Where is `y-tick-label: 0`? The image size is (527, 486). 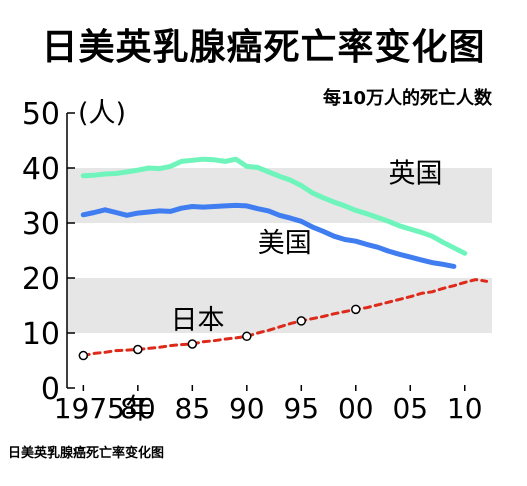
y-tick-label: 0 is located at coordinates (50, 389).